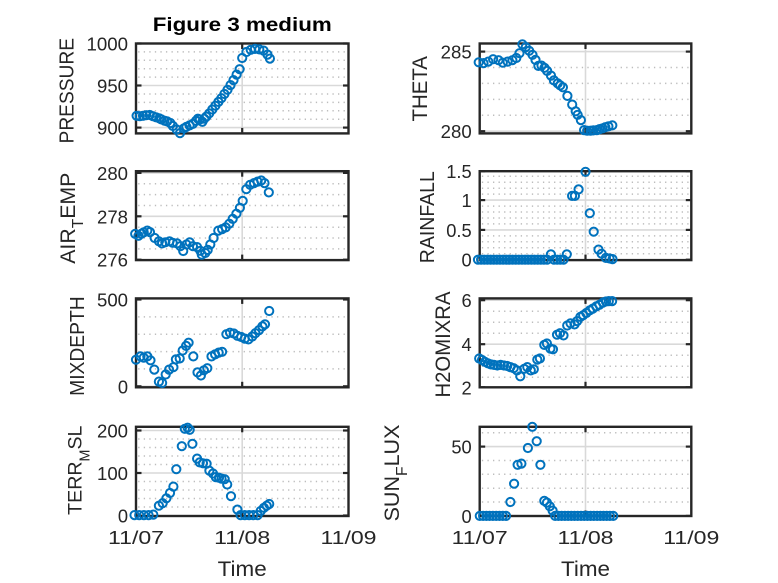 This screenshot has width=778, height=583. What do you see at coordinates (458, 230) in the screenshot?
I see `svg-text: 0.5` at bounding box center [458, 230].